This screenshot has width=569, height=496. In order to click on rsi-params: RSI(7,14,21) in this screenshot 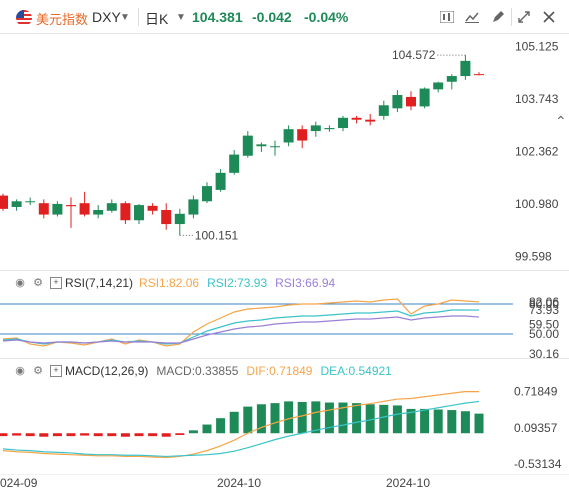, I will do `click(99, 283)`.